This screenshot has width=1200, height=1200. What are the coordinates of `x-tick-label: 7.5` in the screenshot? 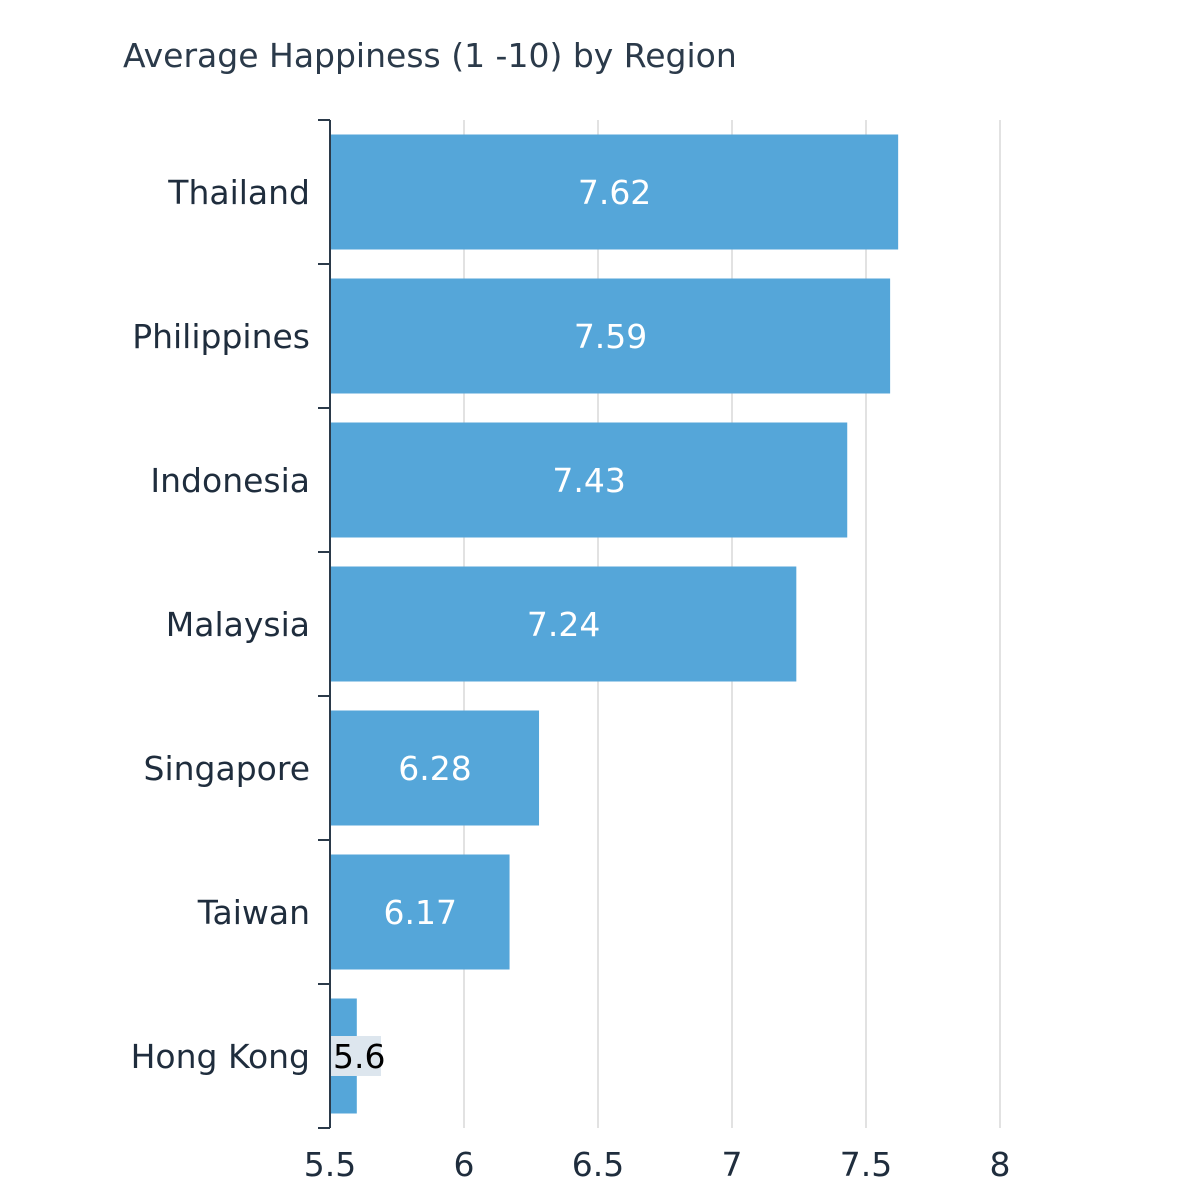 It's located at (866, 1164).